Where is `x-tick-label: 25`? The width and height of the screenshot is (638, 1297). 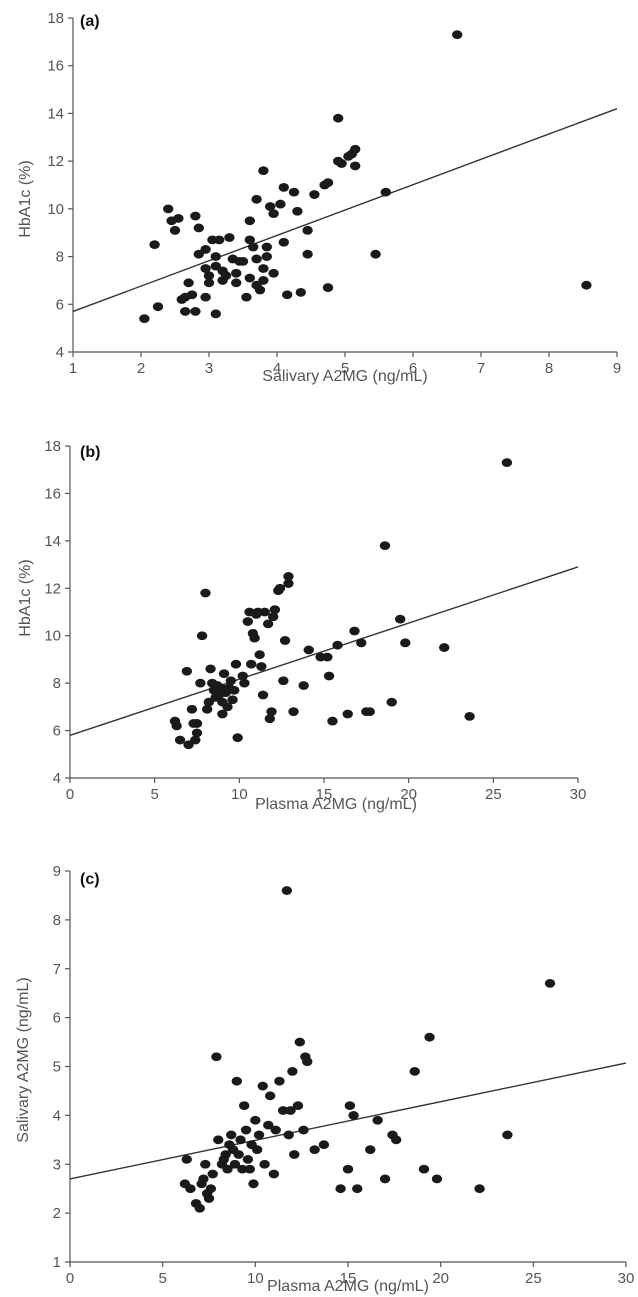 x-tick-label: 25 is located at coordinates (533, 1278).